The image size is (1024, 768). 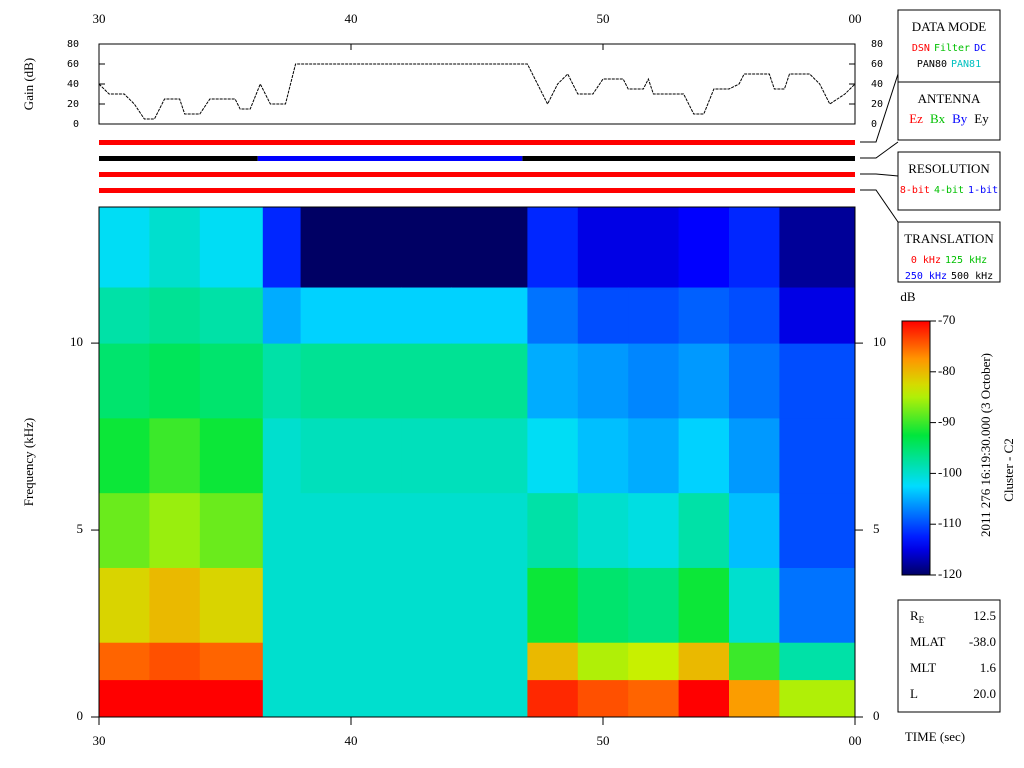 I want to click on info-label-text: MLT, so click(x=923, y=667).